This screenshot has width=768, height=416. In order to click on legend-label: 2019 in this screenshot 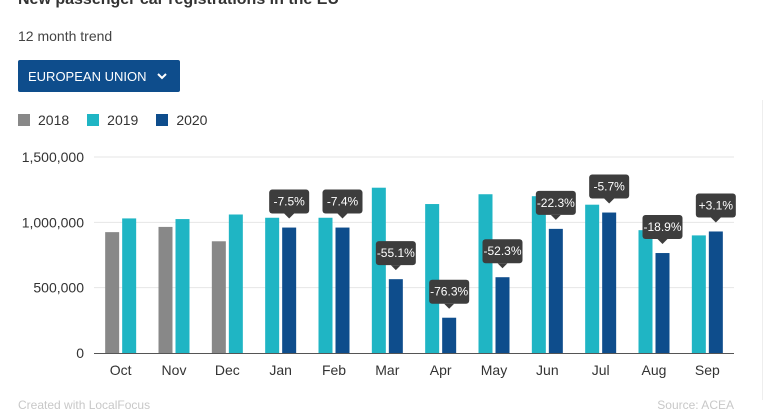, I will do `click(123, 120)`.